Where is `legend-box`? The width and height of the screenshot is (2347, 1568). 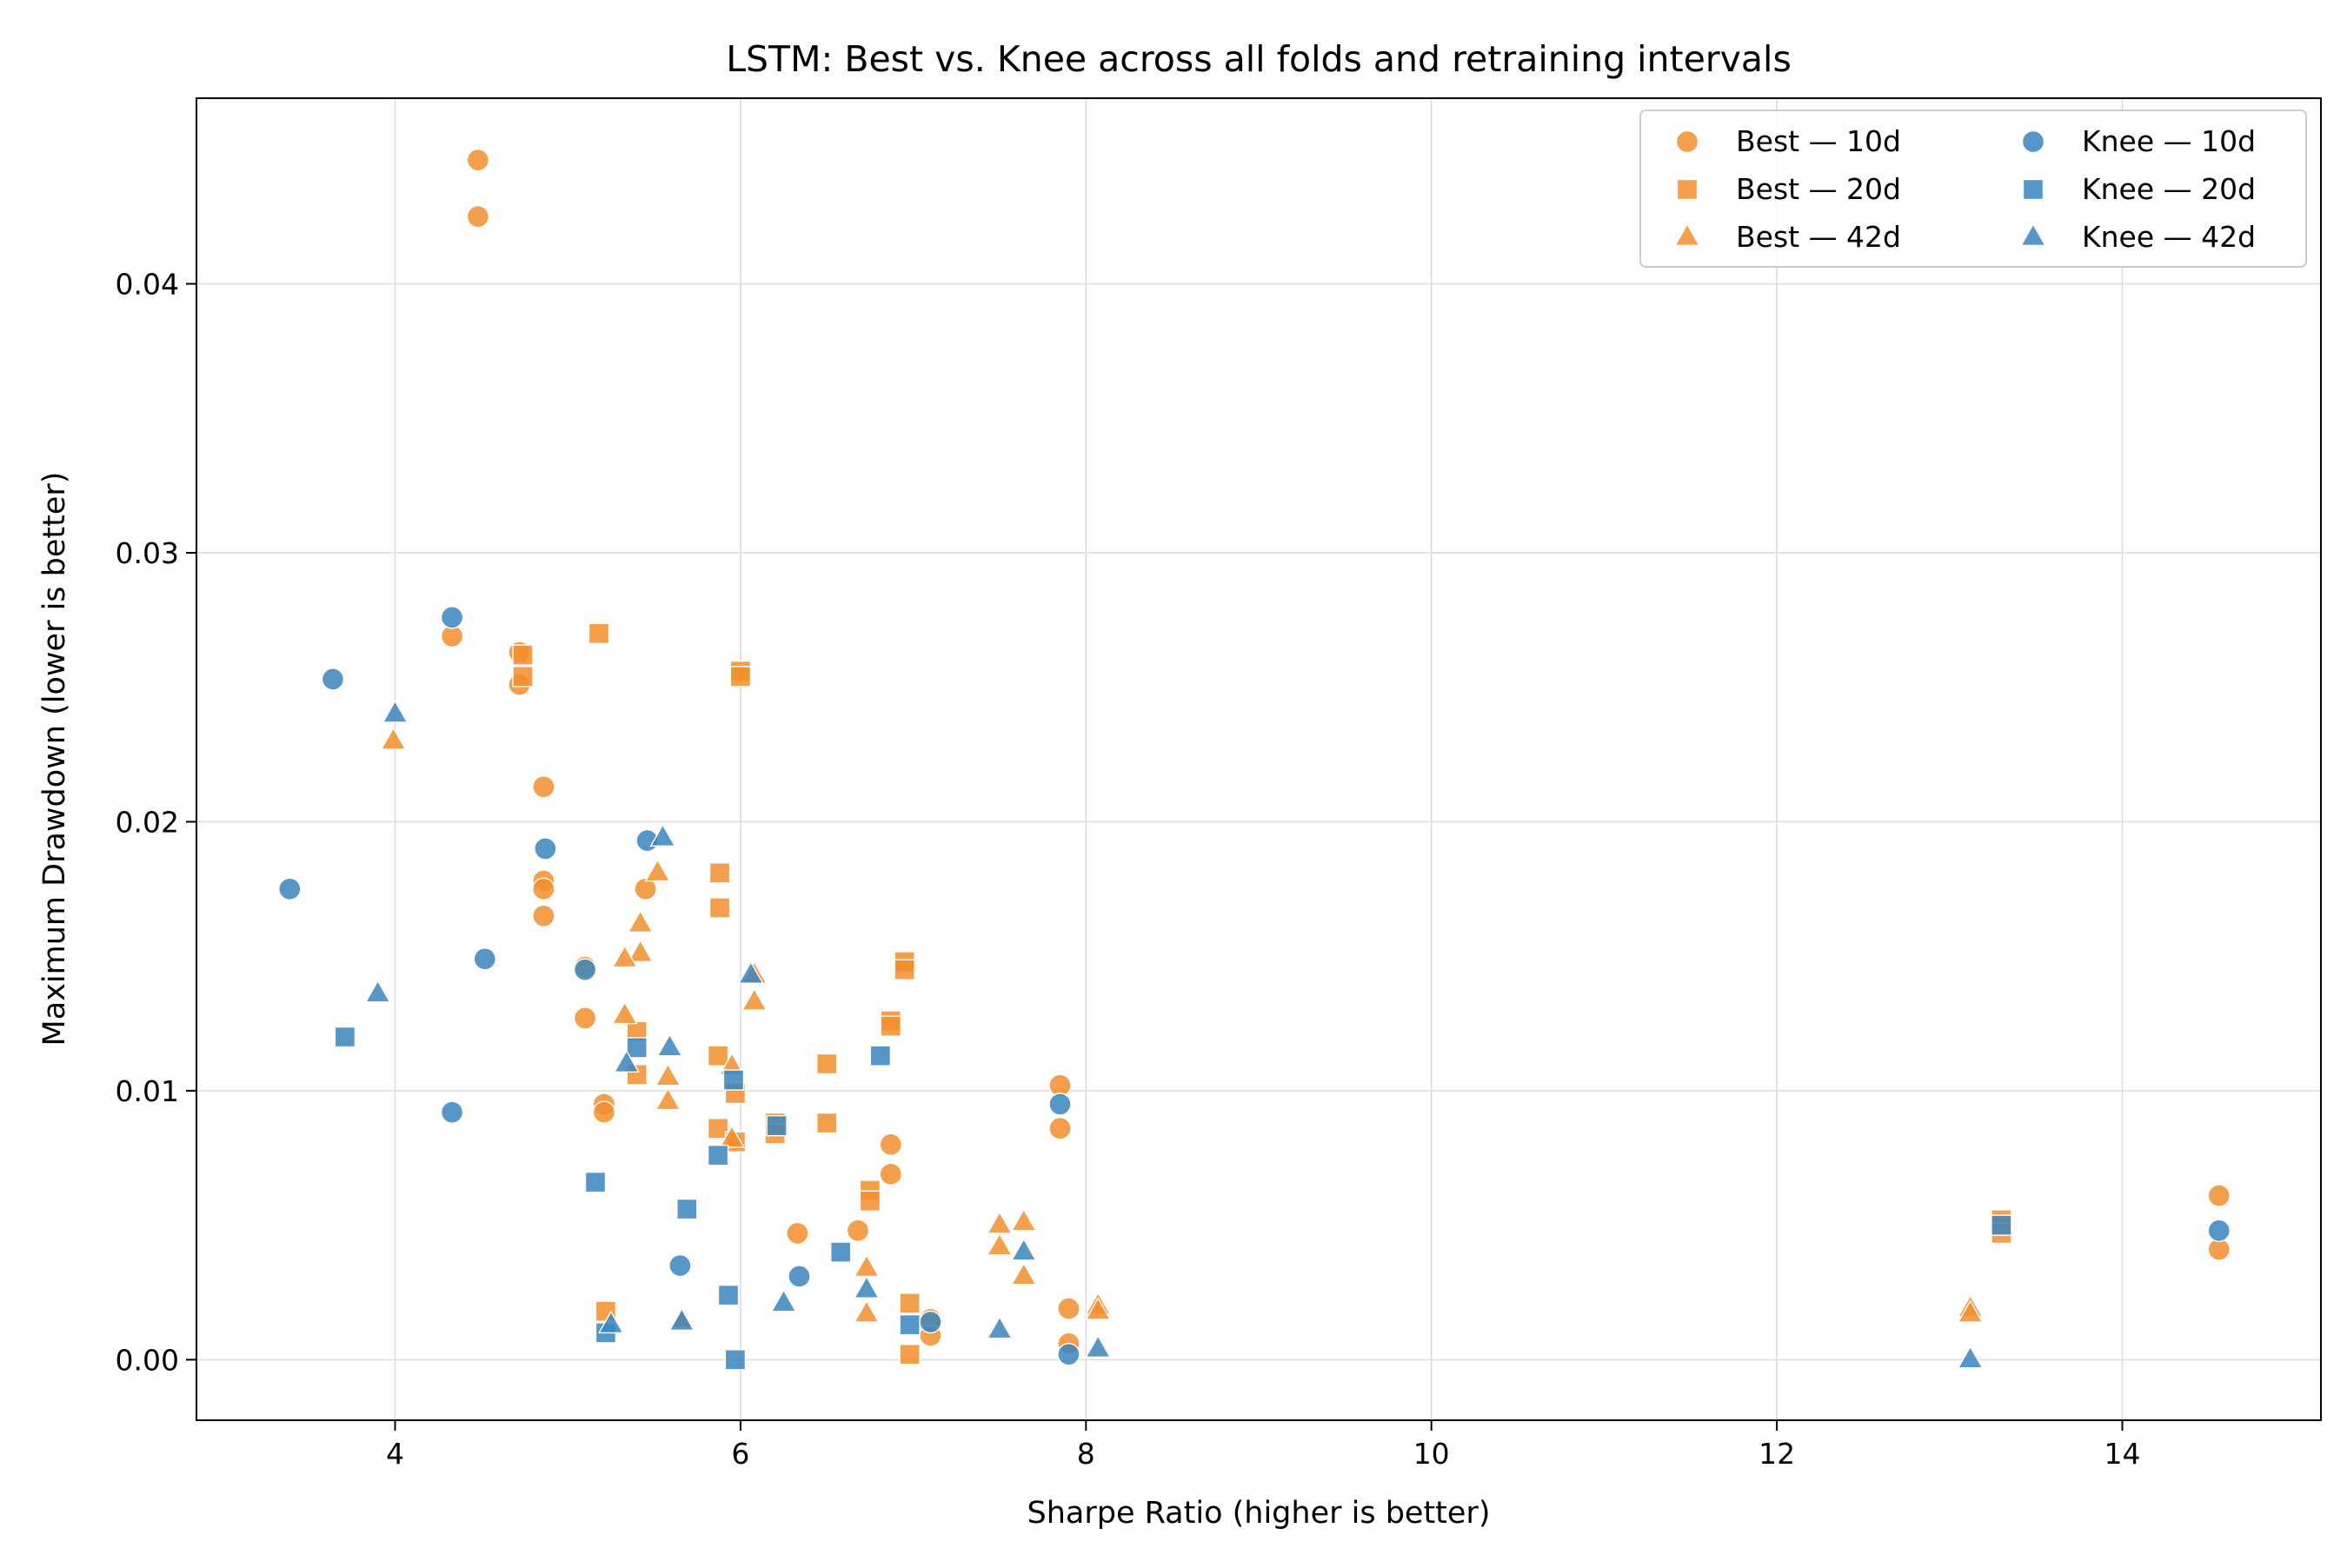 legend-box is located at coordinates (1973, 189).